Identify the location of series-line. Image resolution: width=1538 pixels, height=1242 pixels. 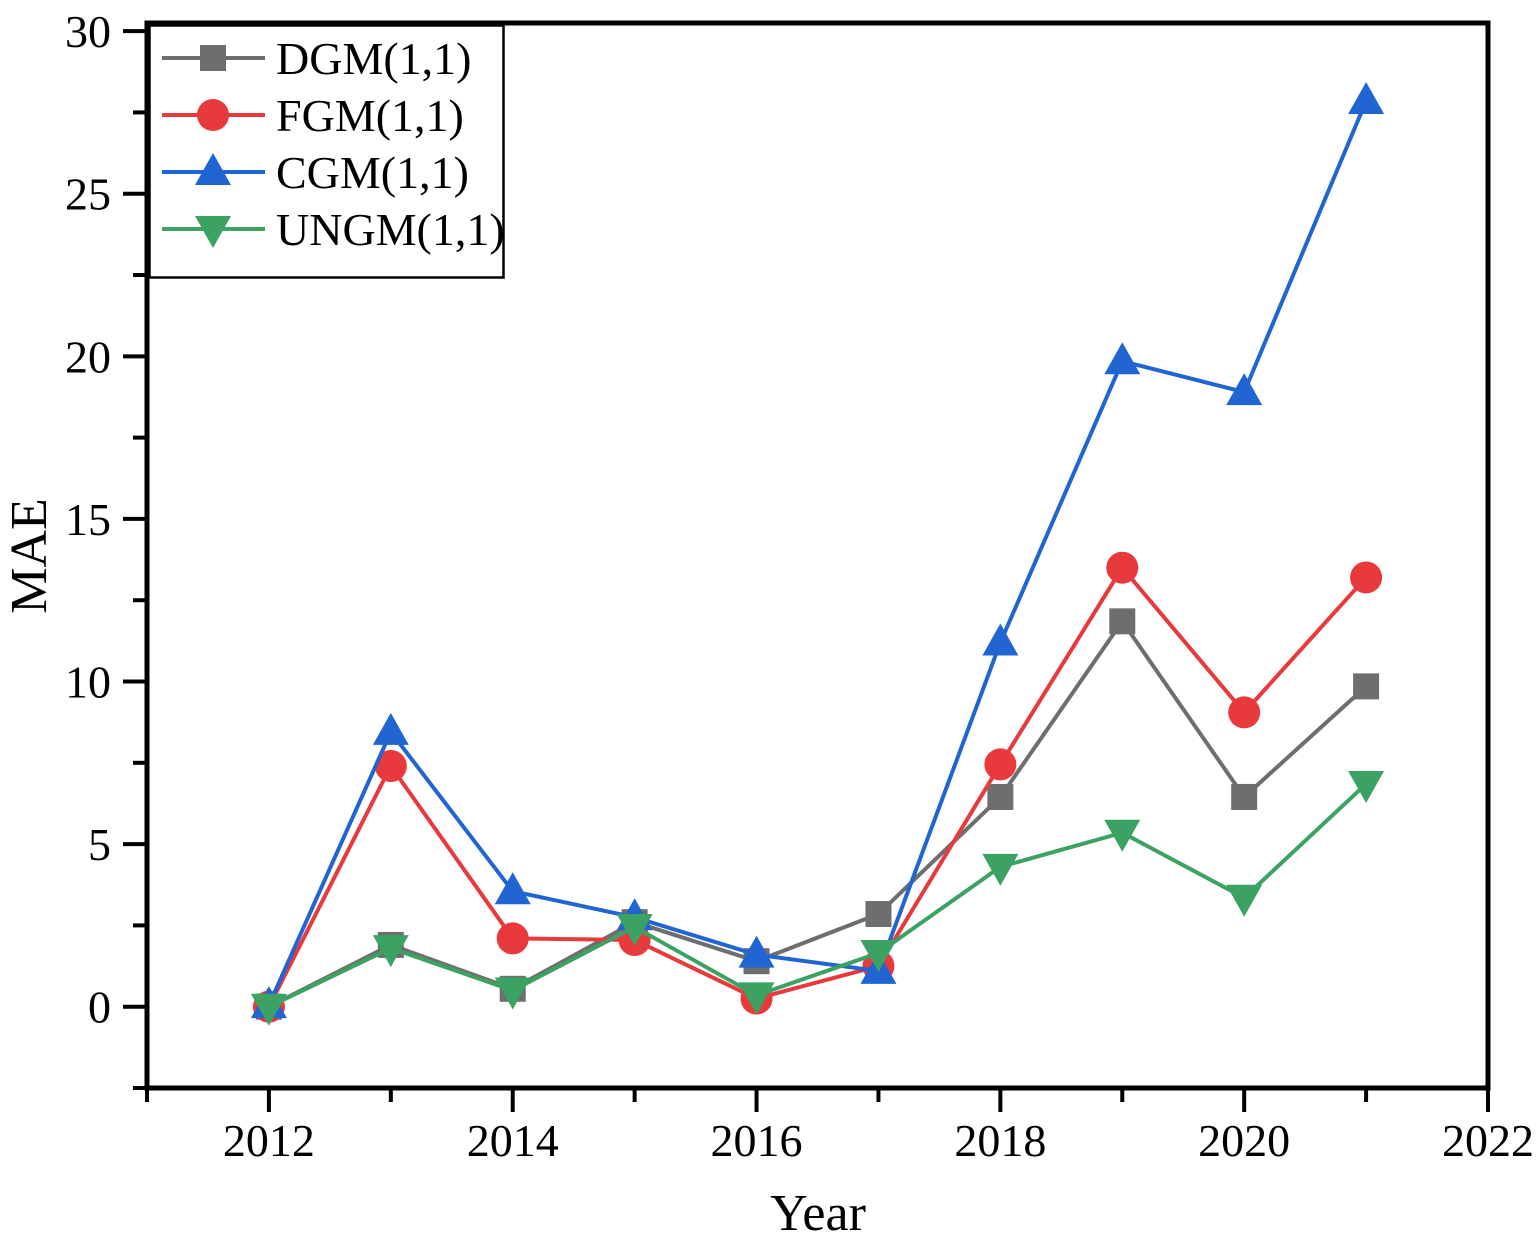
(818, 895).